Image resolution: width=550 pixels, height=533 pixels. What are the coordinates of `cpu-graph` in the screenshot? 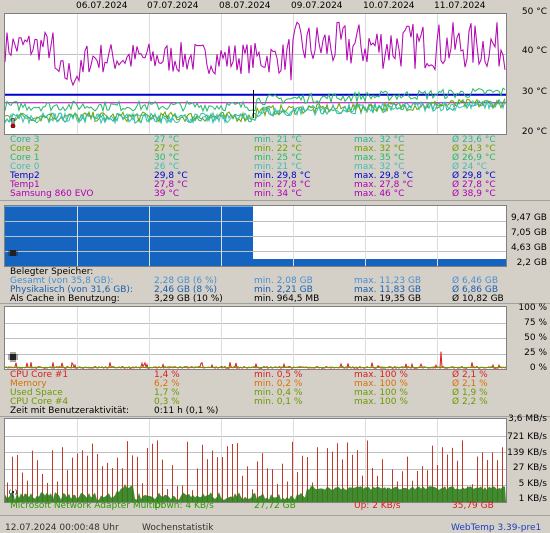 It's located at (255, 338).